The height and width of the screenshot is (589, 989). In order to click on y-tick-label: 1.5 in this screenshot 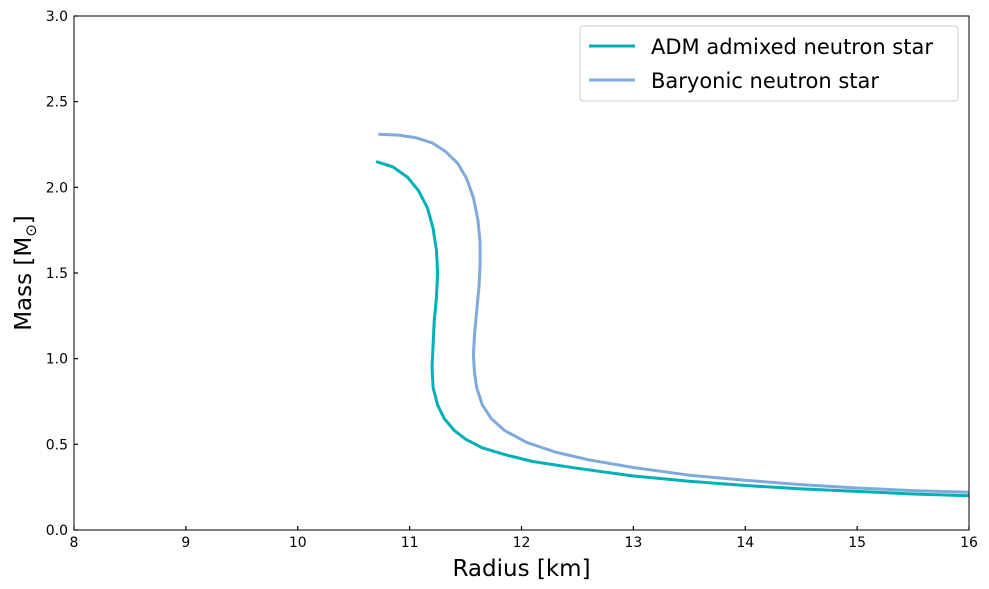, I will do `click(57, 274)`.